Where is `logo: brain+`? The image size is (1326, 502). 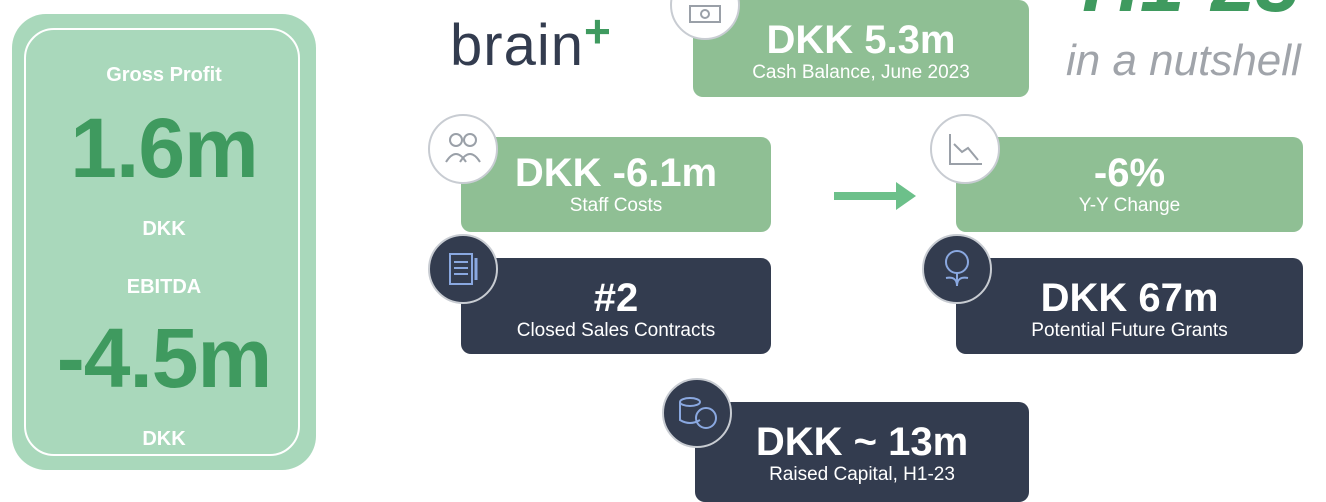
logo: brain+ is located at coordinates (531, 41).